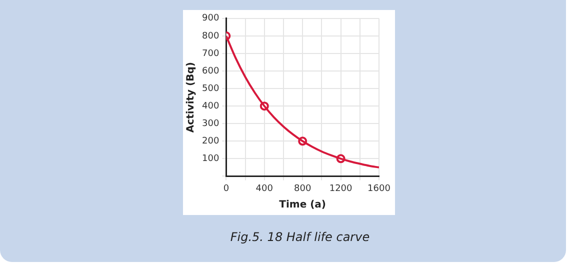 The width and height of the screenshot is (576, 269). What do you see at coordinates (226, 189) in the screenshot?
I see `x-tick-label: 0` at bounding box center [226, 189].